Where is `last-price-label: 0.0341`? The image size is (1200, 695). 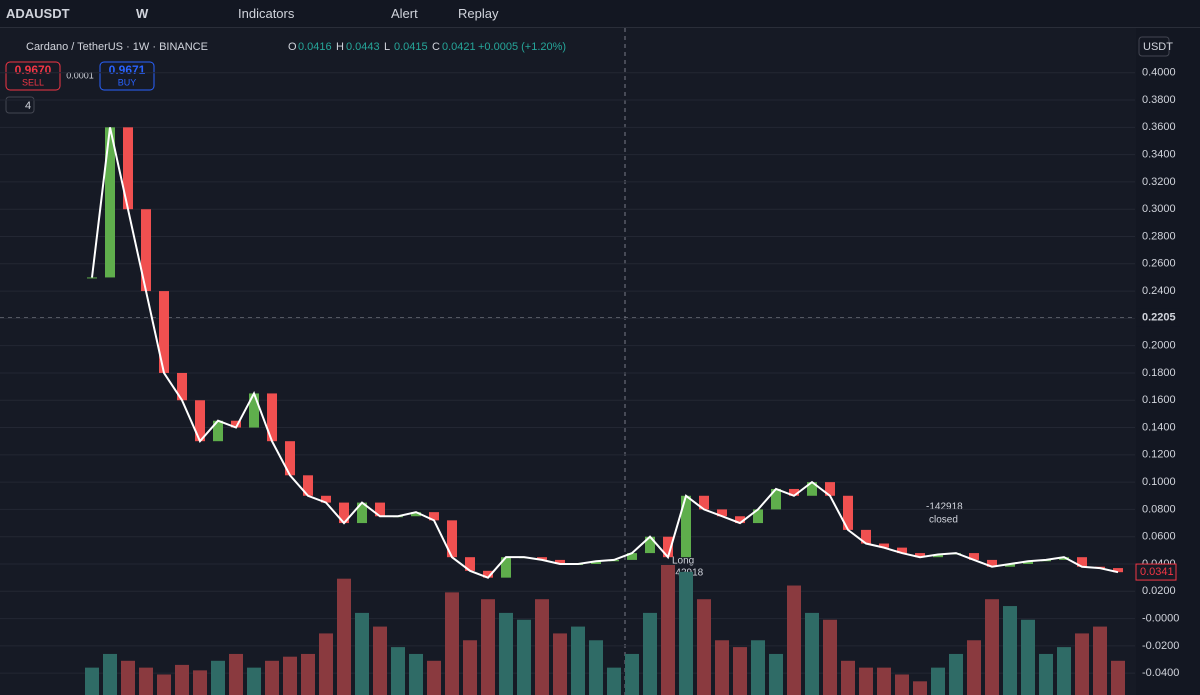
last-price-label: 0.0341 is located at coordinates (1157, 572).